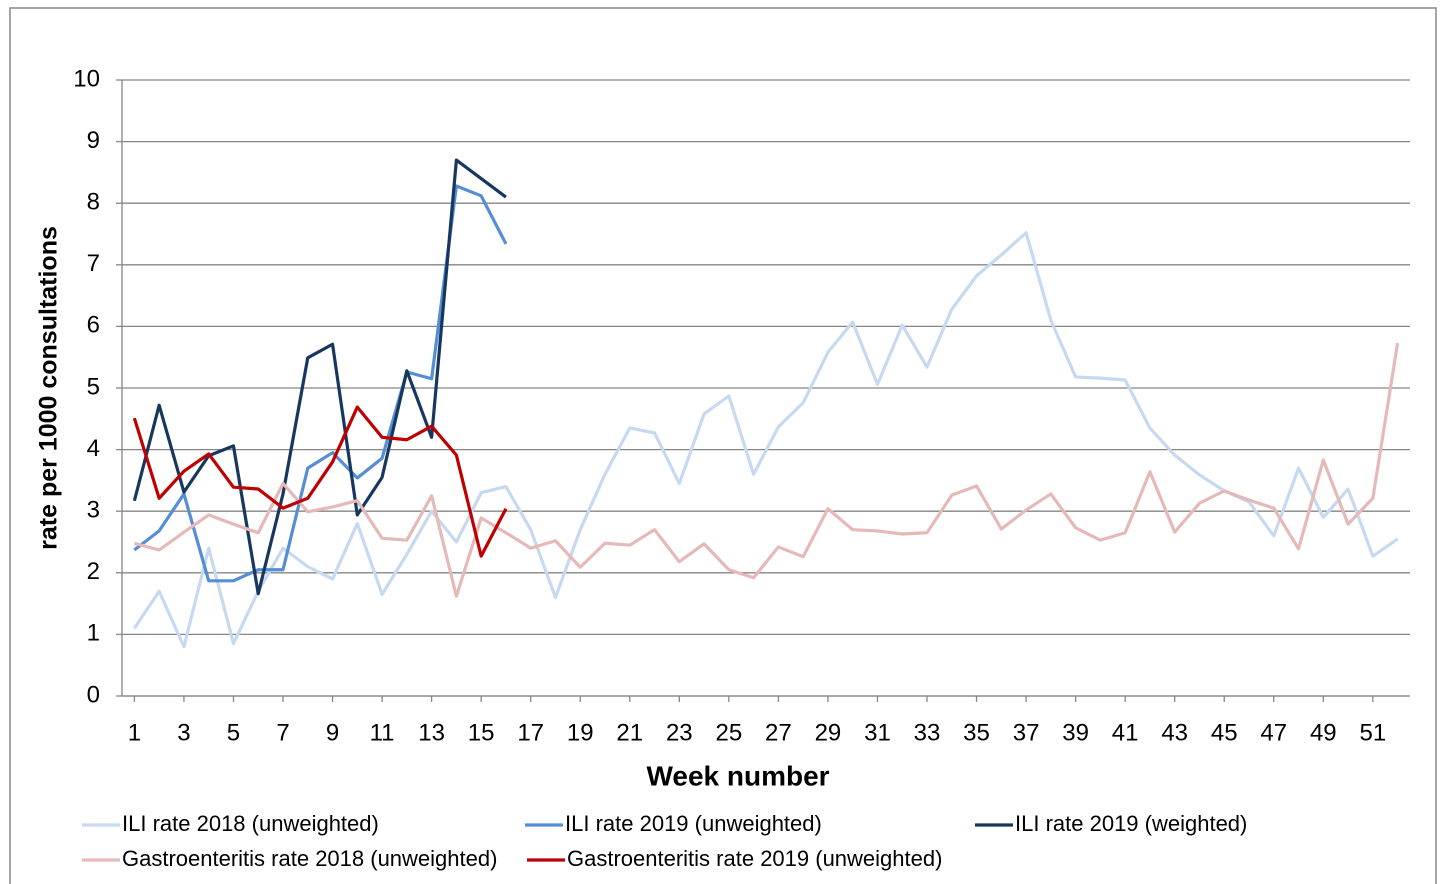 This screenshot has width=1442, height=884. I want to click on x-tick-label: 21, so click(629, 732).